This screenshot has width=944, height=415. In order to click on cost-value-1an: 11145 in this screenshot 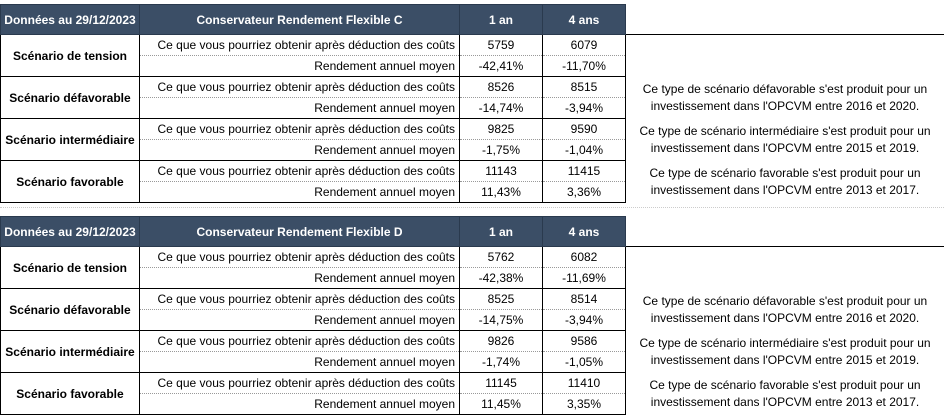, I will do `click(501, 383)`.